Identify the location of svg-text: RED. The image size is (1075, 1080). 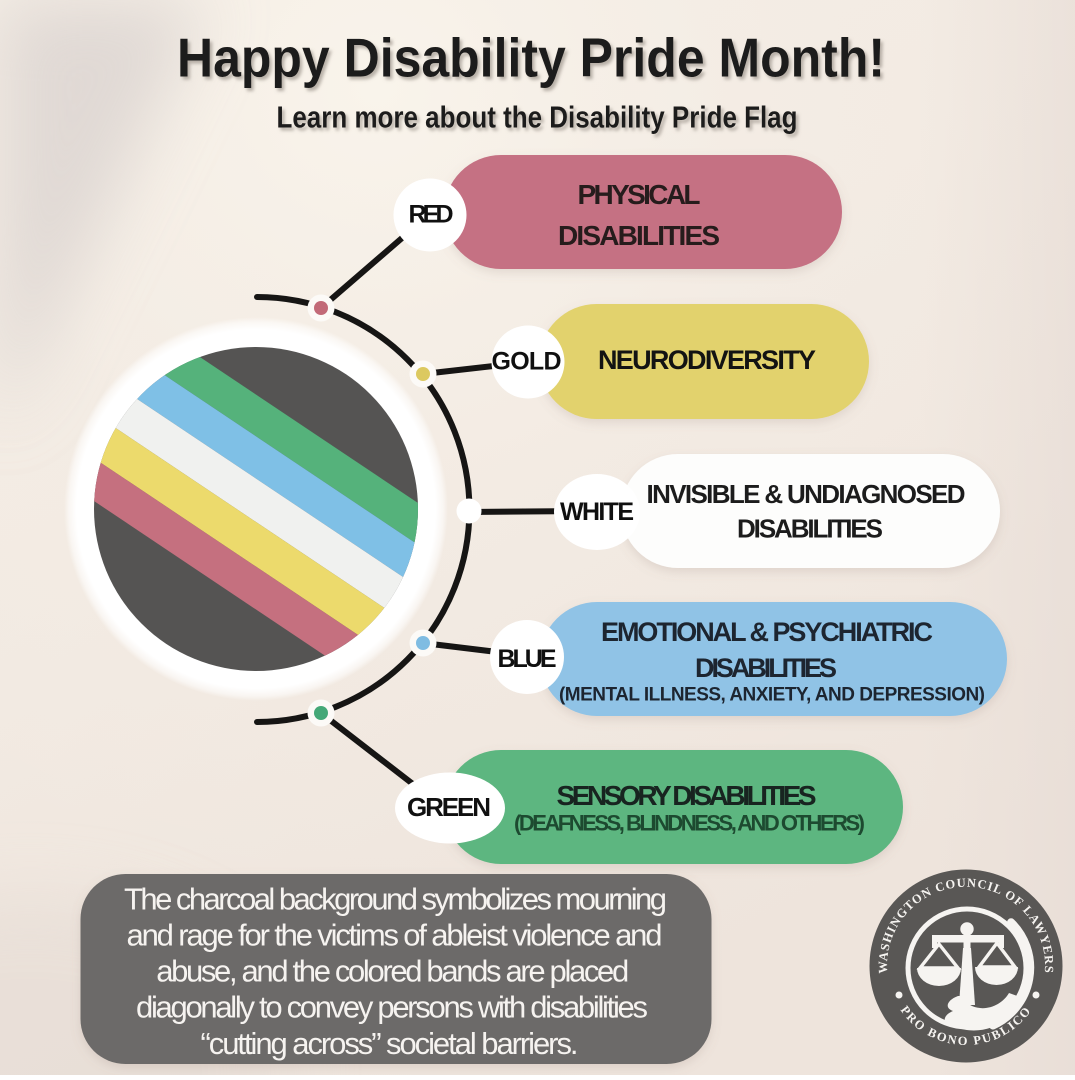
(431, 215).